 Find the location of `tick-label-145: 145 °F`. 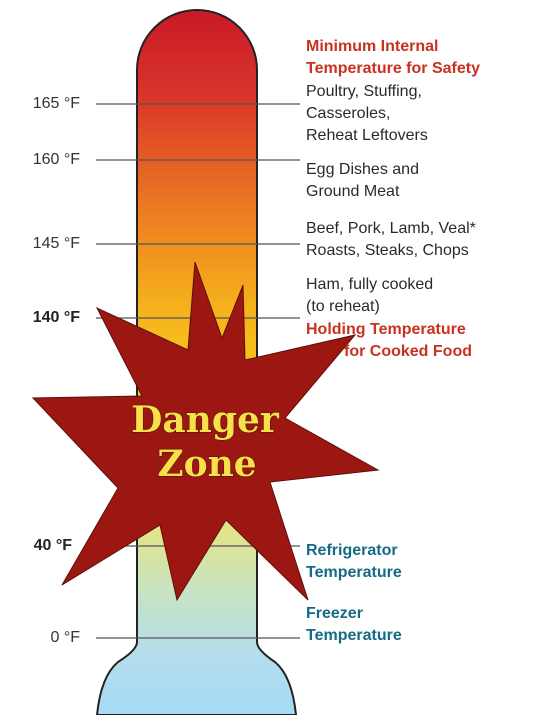

tick-label-145: 145 °F is located at coordinates (56, 243).